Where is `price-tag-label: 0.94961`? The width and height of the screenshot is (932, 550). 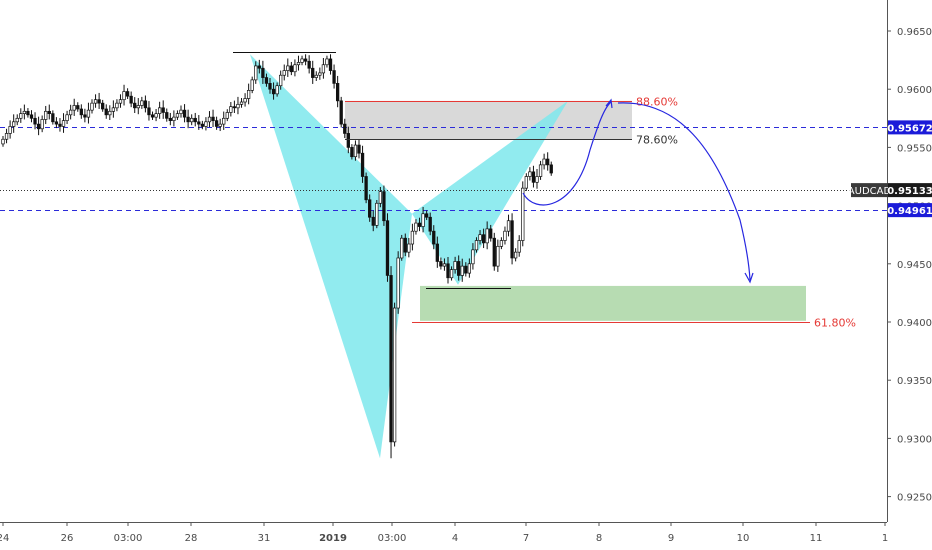
price-tag-label: 0.94961 is located at coordinates (909, 211).